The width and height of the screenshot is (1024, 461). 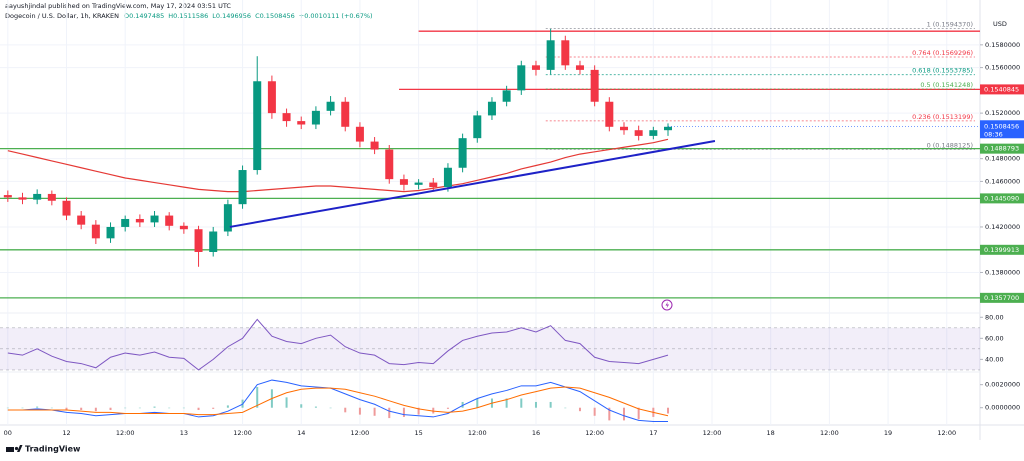 I want to click on last-price-badge, so click(x=1002, y=129).